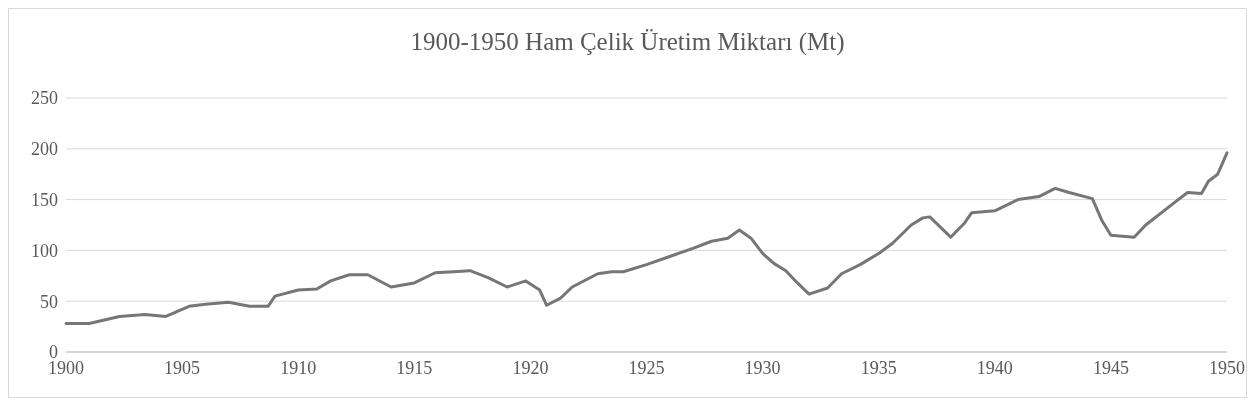  Describe the element at coordinates (49, 301) in the screenshot. I see `y-tick-label: 50` at that location.